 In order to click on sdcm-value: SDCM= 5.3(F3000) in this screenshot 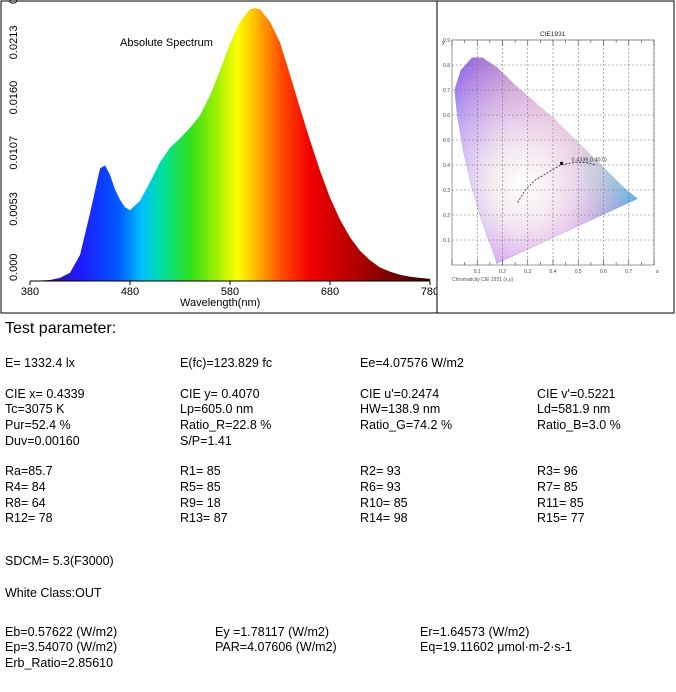, I will do `click(59, 561)`.